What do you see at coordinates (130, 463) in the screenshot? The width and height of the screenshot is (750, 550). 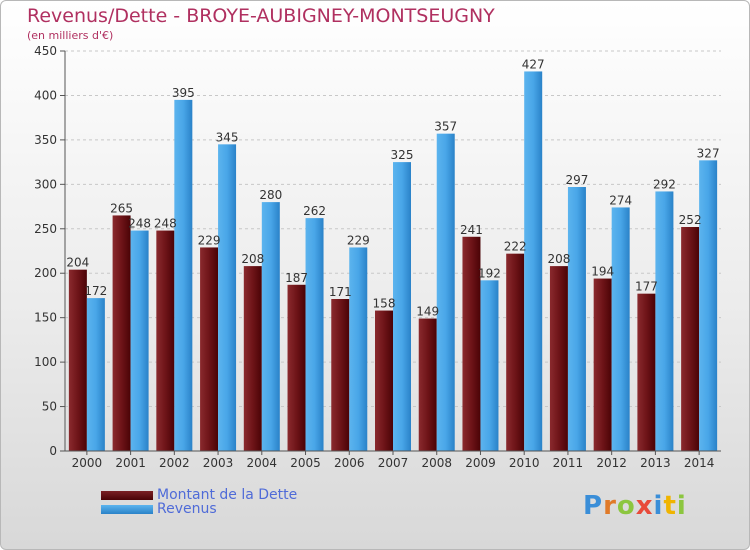 I see `x-tick-label: 2001` at bounding box center [130, 463].